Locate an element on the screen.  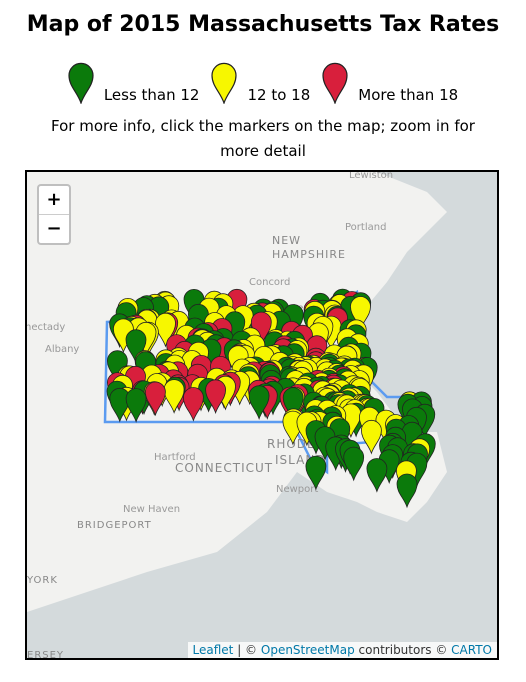
carto-link: CARTO is located at coordinates (471, 650).